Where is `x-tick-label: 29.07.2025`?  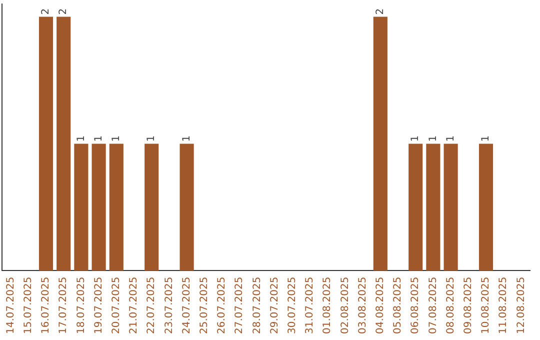
x-tick-label: 29.07.2025 is located at coordinates (274, 305).